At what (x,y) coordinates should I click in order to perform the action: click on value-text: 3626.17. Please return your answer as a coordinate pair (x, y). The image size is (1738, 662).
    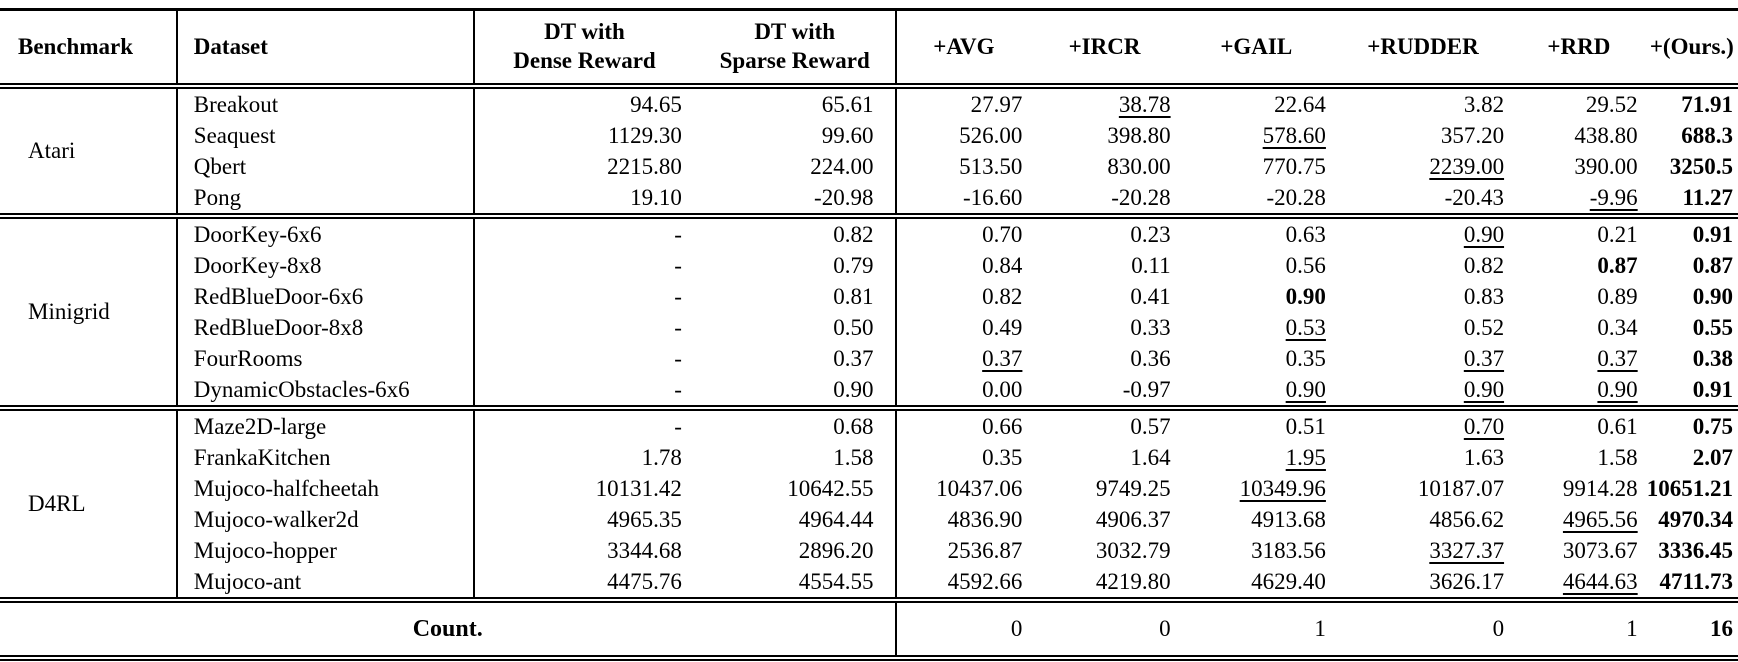
    Looking at the image, I should click on (1467, 581).